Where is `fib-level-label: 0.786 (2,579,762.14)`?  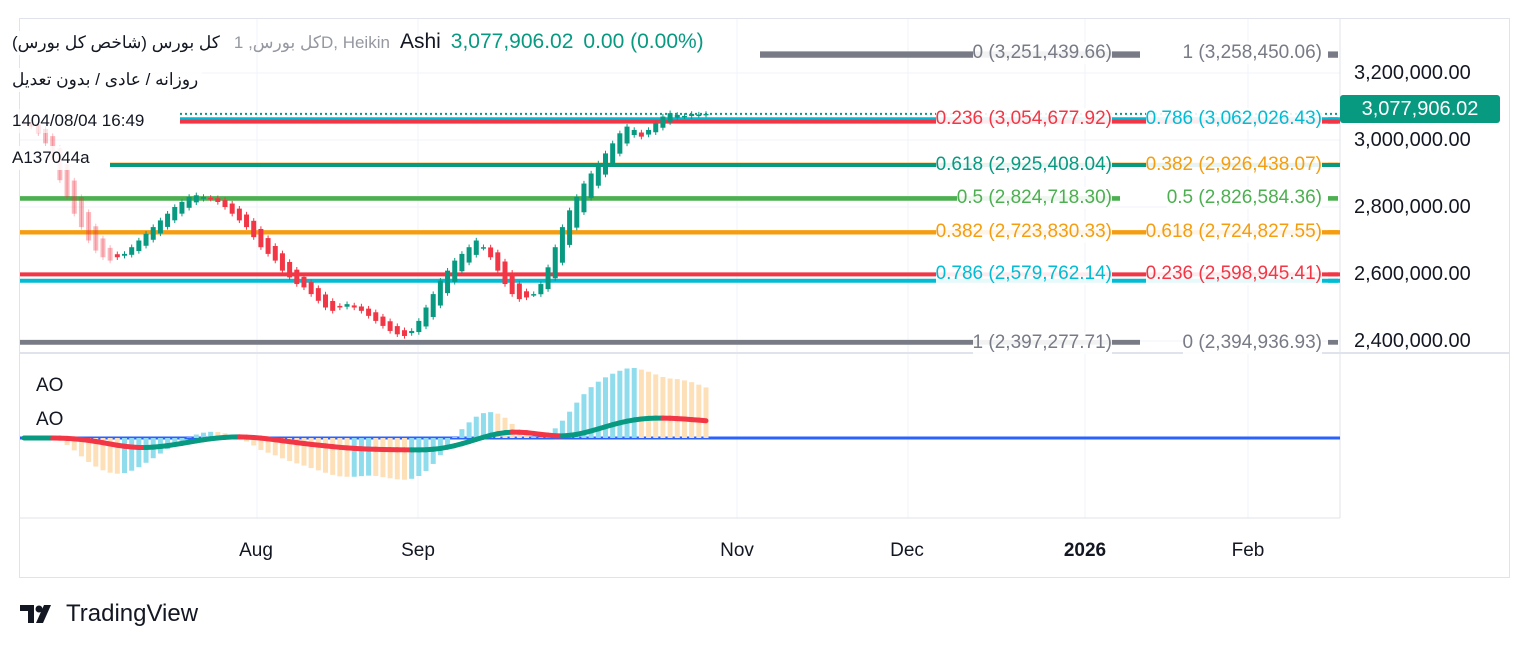
fib-level-label: 0.786 (2,579,762.14) is located at coordinates (1023, 274).